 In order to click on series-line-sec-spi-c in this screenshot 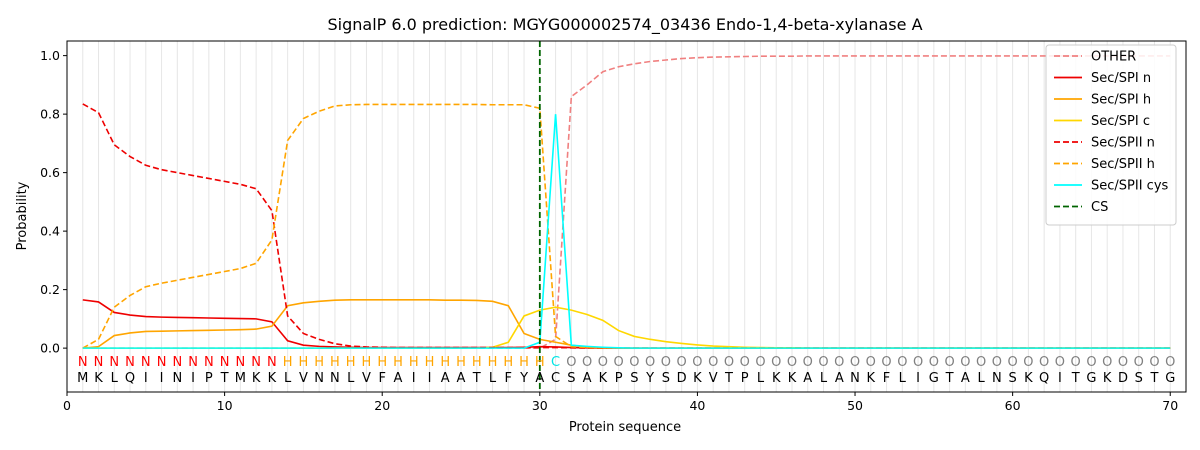, I will do `click(626, 327)`.